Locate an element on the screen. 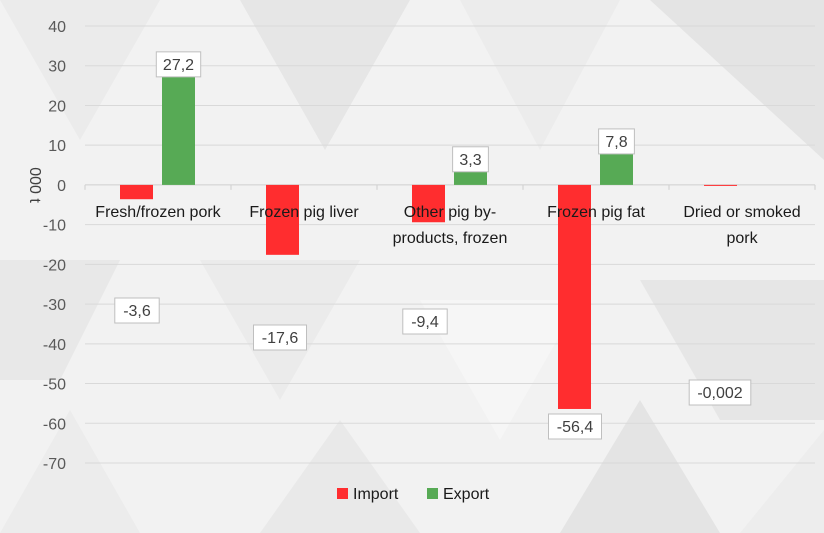 The width and height of the screenshot is (824, 533). data-label-text: -17,6 is located at coordinates (280, 338).